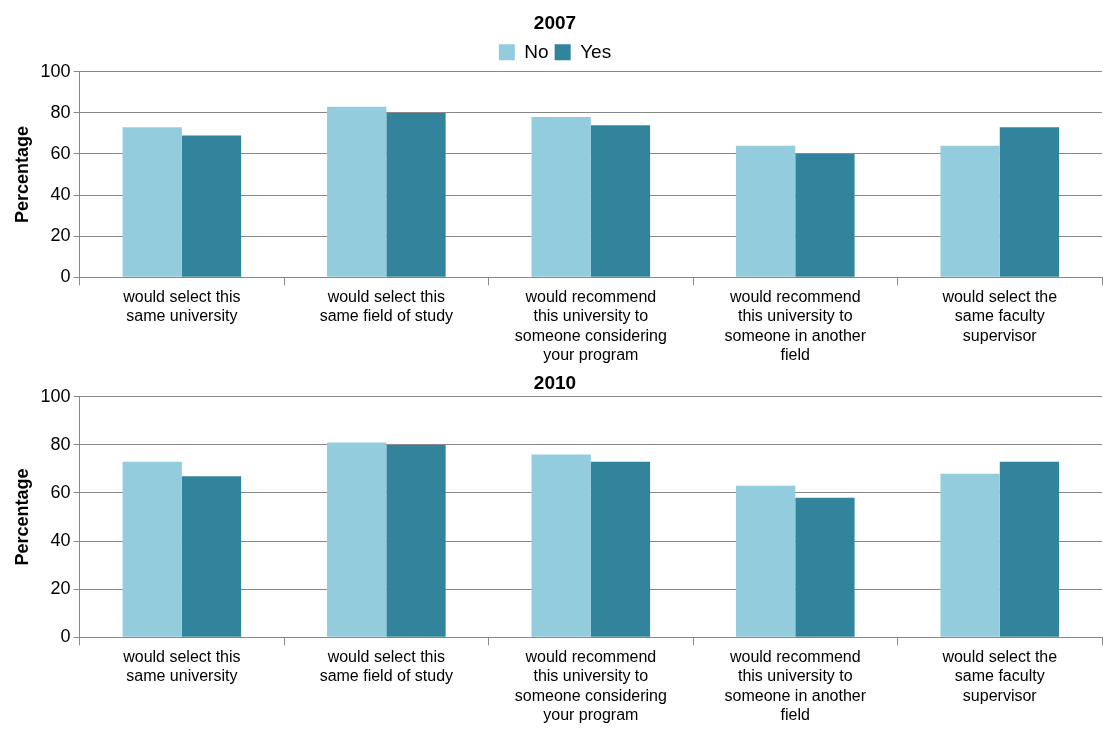 Image resolution: width=1120 pixels, height=740 pixels. What do you see at coordinates (555, 22) in the screenshot?
I see `chart-title: 2007` at bounding box center [555, 22].